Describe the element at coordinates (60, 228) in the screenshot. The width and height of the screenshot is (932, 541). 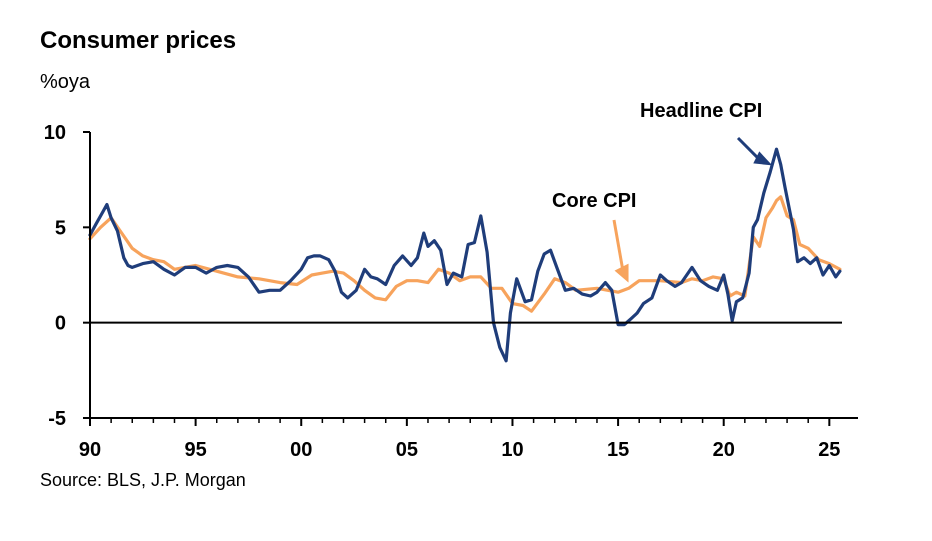
I see `y-tick-label: 5` at that location.